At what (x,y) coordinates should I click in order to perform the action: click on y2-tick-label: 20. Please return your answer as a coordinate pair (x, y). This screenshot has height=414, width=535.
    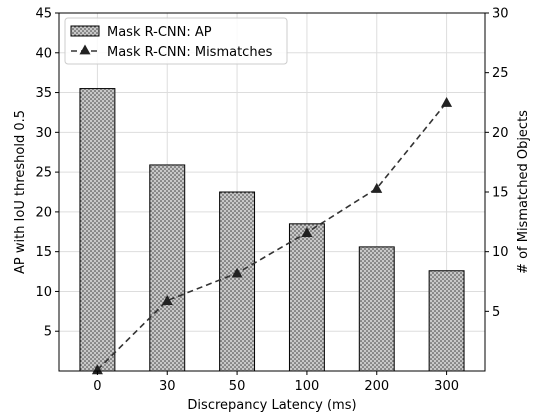
    Looking at the image, I should click on (500, 133).